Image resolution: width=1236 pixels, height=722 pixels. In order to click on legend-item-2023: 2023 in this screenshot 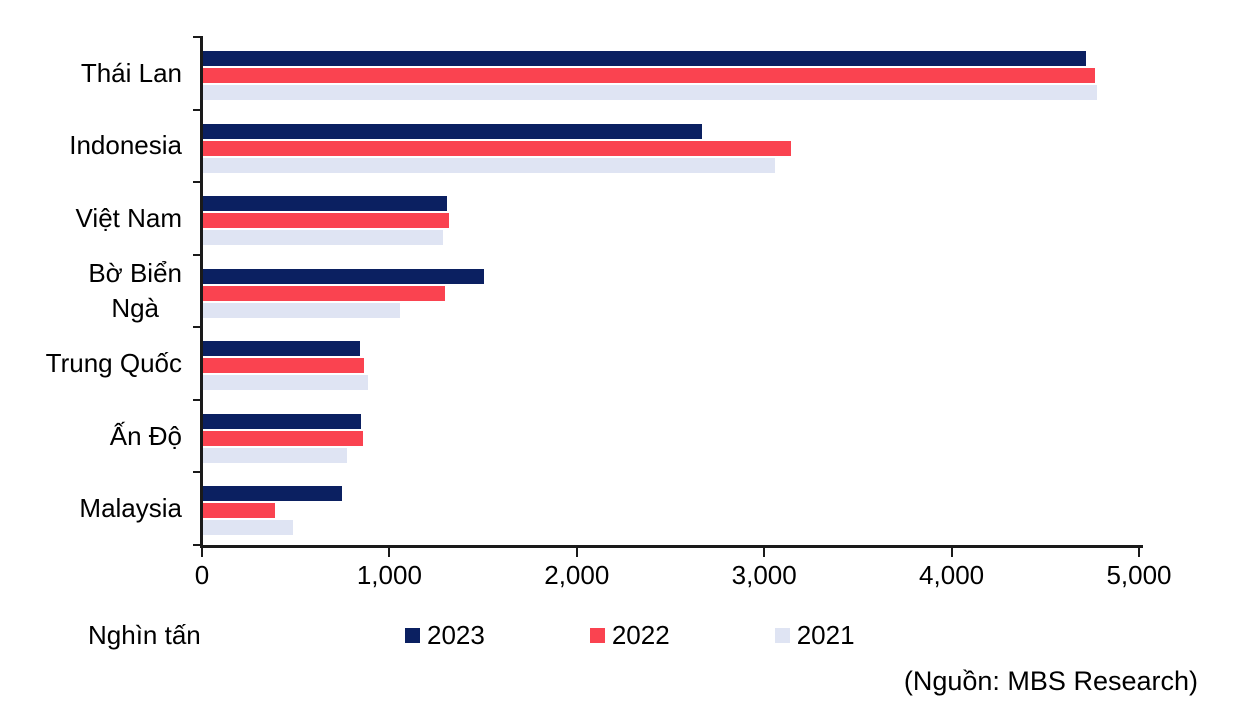, I will do `click(445, 635)`.